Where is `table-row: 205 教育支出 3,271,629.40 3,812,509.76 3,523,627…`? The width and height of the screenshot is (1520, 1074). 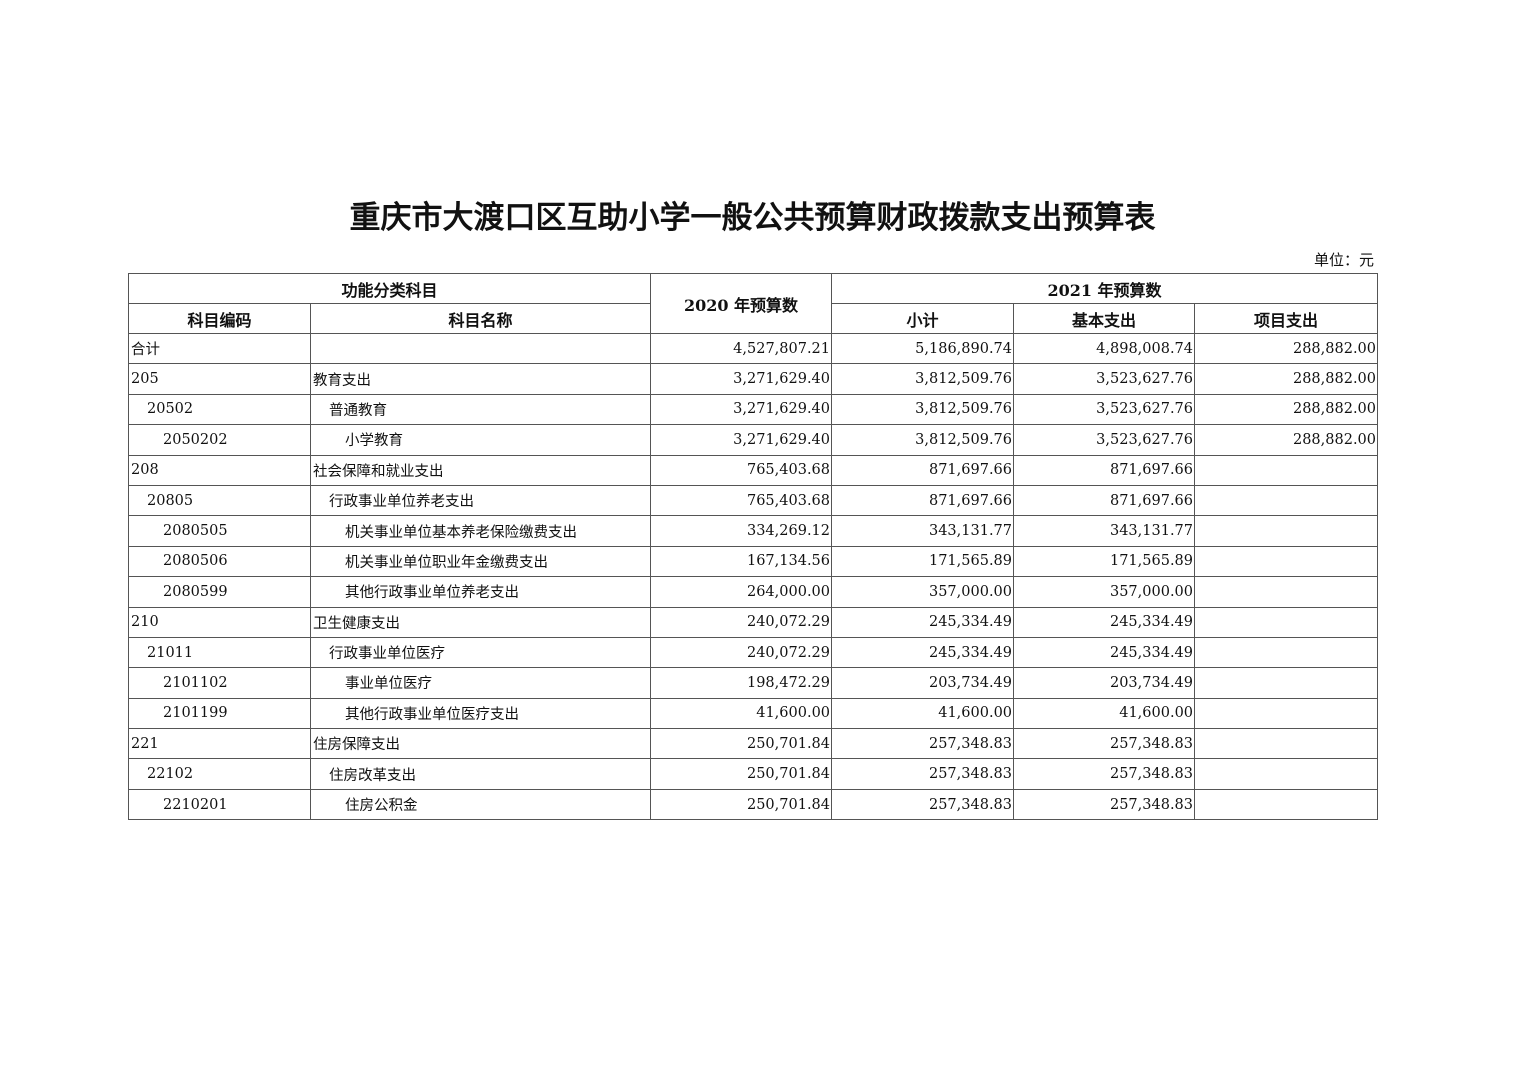 table-row: 205 教育支出 3,271,629.40 3,812,509.76 3,523,627… is located at coordinates (753, 379).